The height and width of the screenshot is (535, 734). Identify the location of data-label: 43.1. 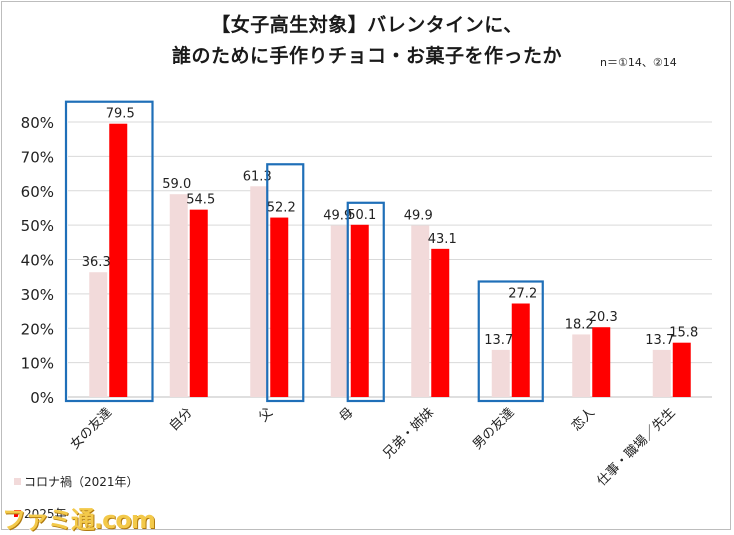
(442, 239).